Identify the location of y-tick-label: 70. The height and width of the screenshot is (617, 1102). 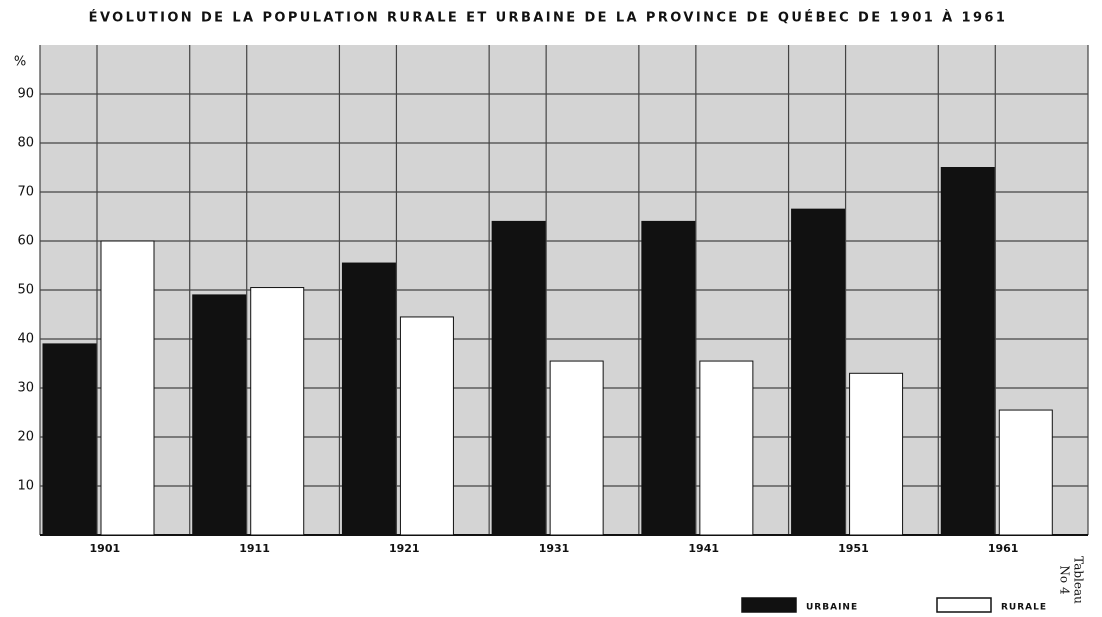
(25, 192).